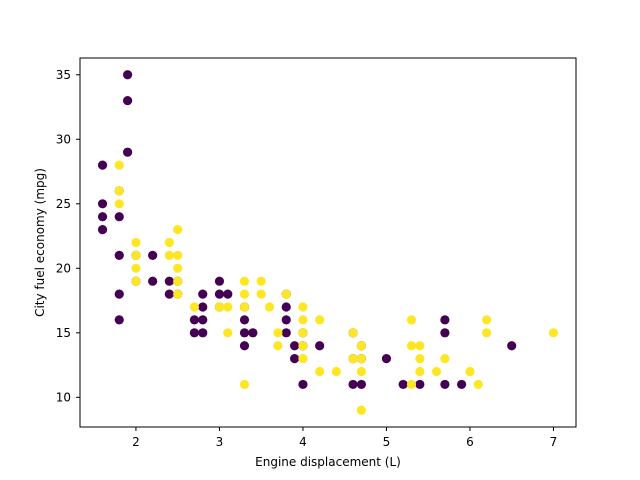 Image resolution: width=640 pixels, height=480 pixels. What do you see at coordinates (63, 268) in the screenshot?
I see `y-tick-label: 20` at bounding box center [63, 268].